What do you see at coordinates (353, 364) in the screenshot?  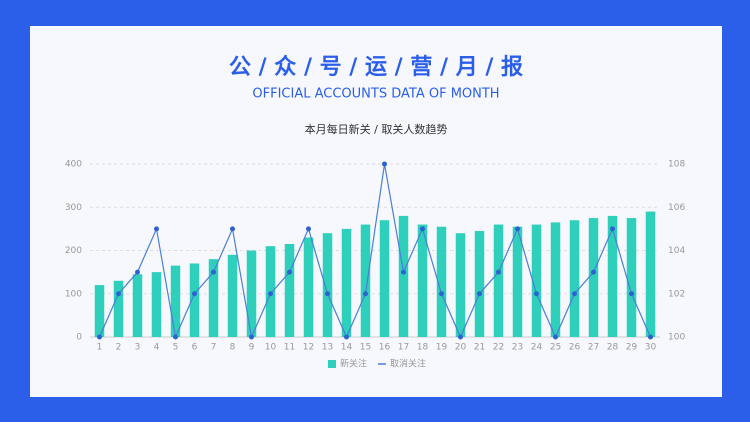 I see `legend-label: 新关注` at bounding box center [353, 364].